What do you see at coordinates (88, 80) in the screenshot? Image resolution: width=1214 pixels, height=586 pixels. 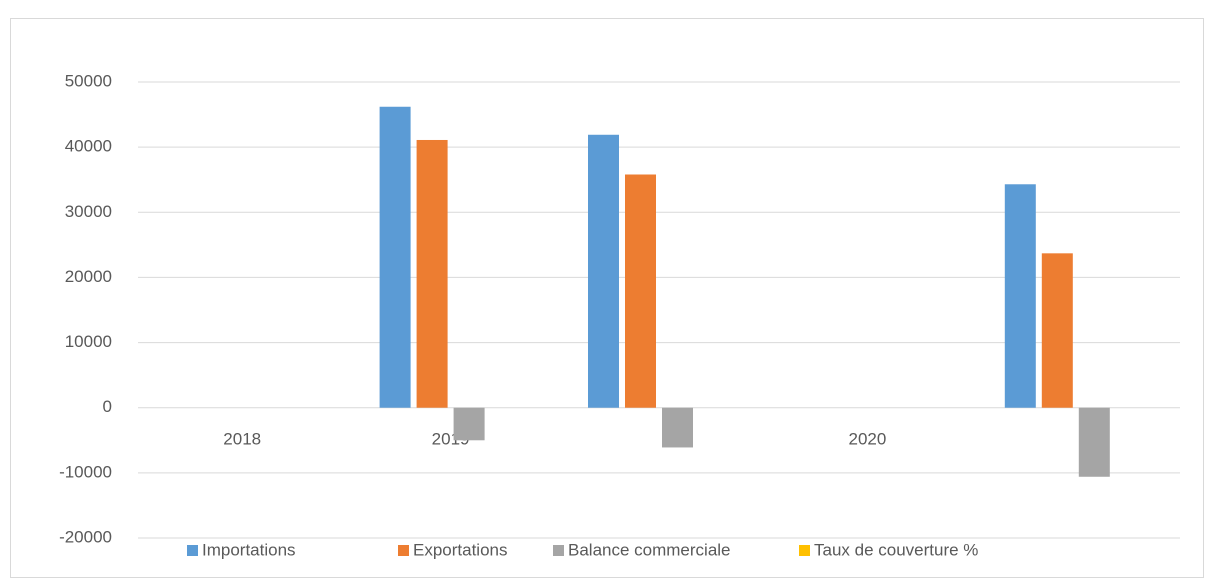 I see `y-tick-label: 50000` at bounding box center [88, 80].